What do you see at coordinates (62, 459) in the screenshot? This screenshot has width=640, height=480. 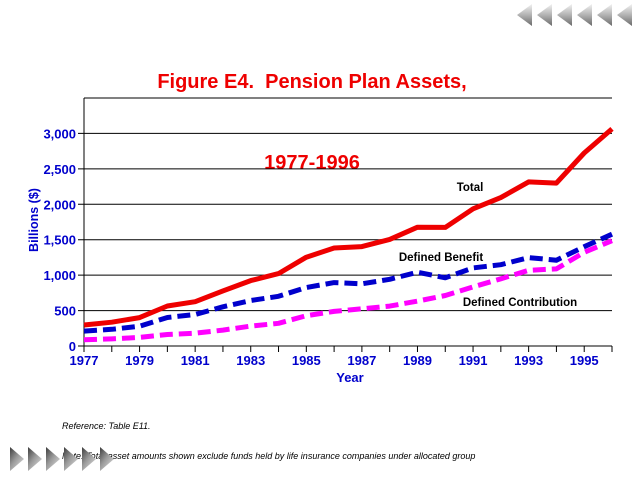 I see `nav-arrows-bottom-left` at bounding box center [62, 459].